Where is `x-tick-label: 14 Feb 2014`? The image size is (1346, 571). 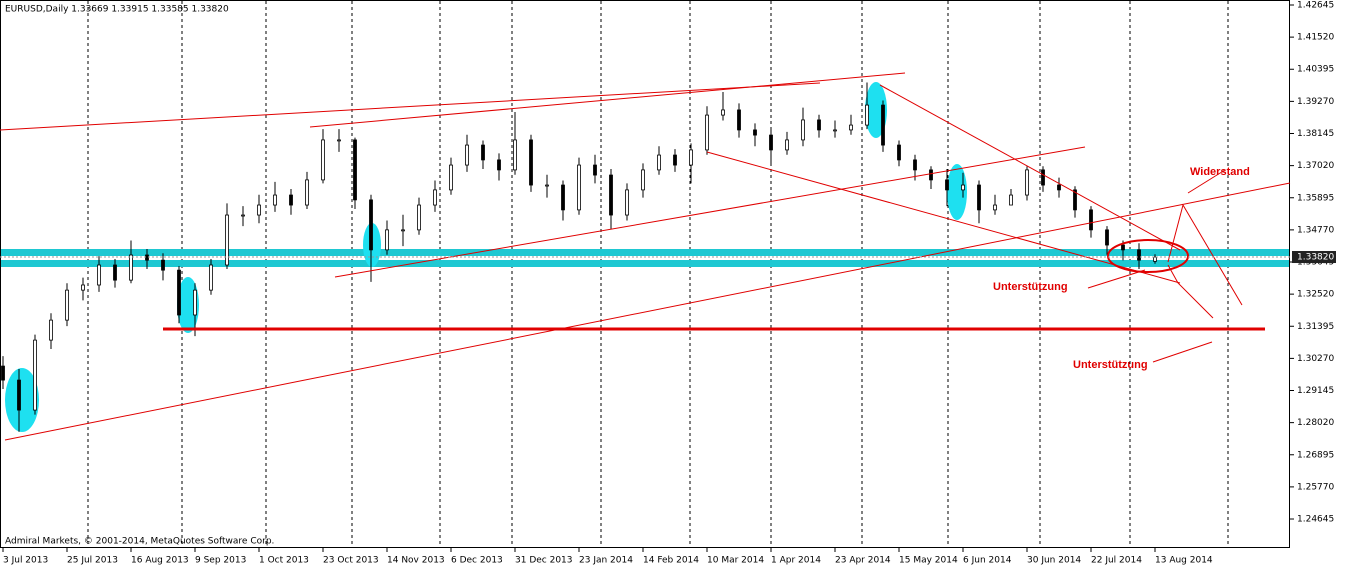
x-tick-label: 14 Feb 2014 is located at coordinates (671, 561).